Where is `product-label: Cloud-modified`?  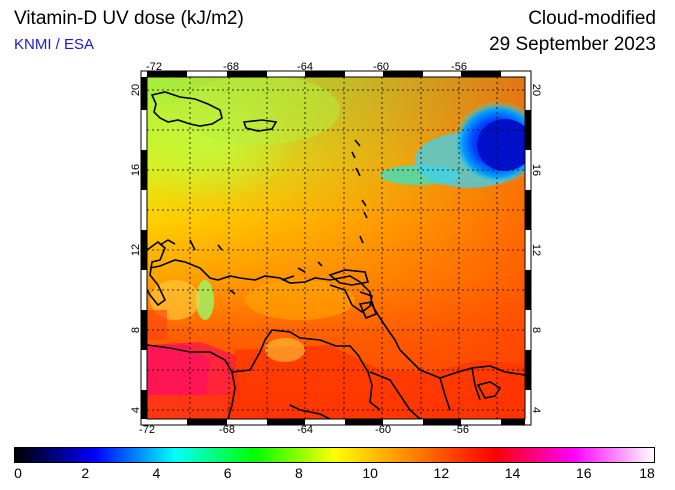
product-label: Cloud-modified is located at coordinates (592, 18).